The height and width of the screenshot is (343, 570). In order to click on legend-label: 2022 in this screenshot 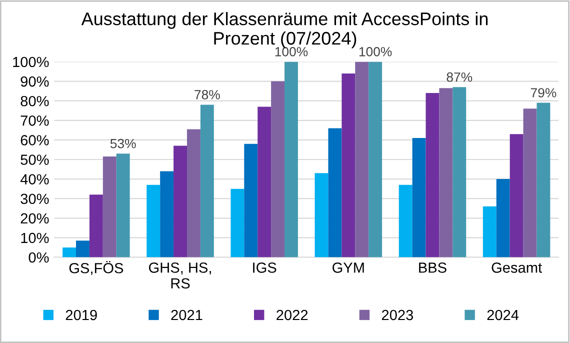, I will do `click(292, 315)`.